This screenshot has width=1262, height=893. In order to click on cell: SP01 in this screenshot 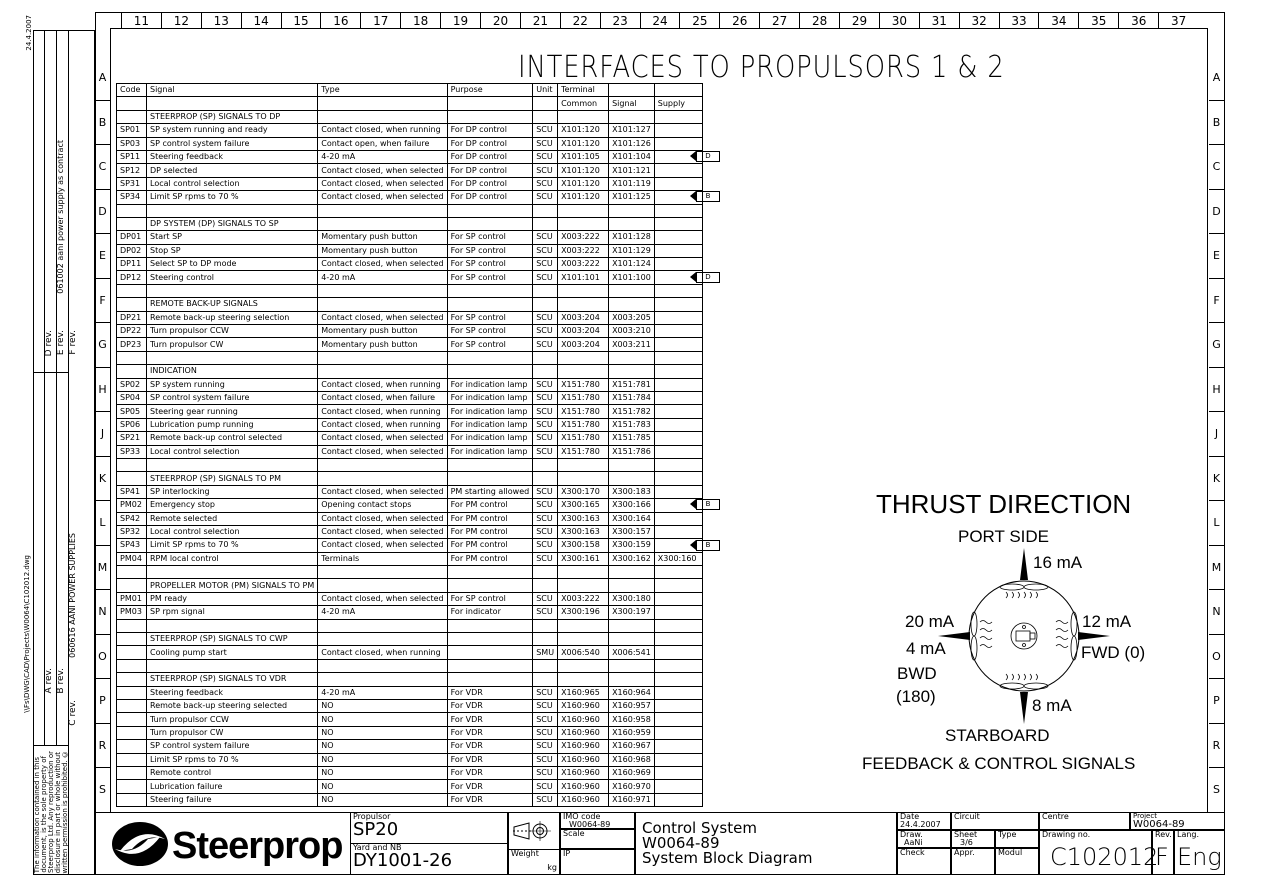, I will do `click(131, 130)`.